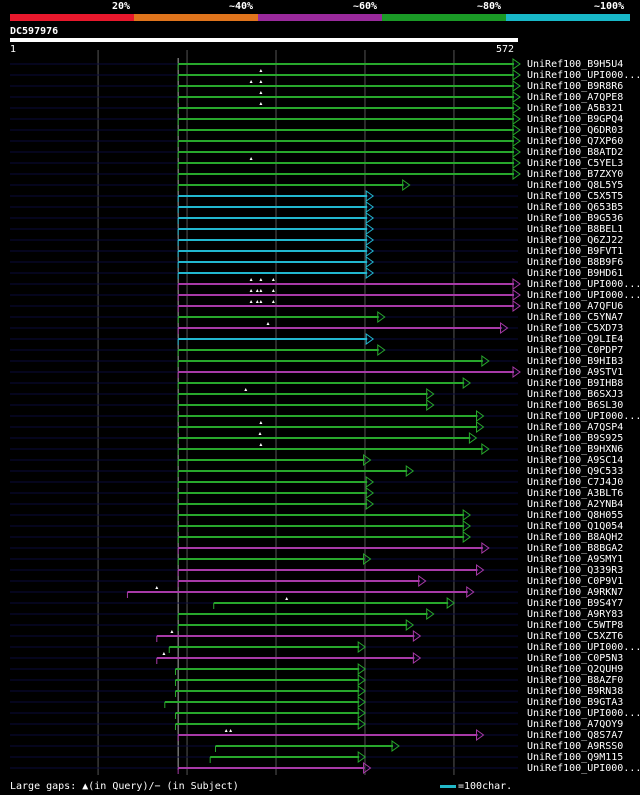 Image resolution: width=640 pixels, height=795 pixels. What do you see at coordinates (575, 625) in the screenshot?
I see `hit-label: UniRef100_C5WTP8` at bounding box center [575, 625].